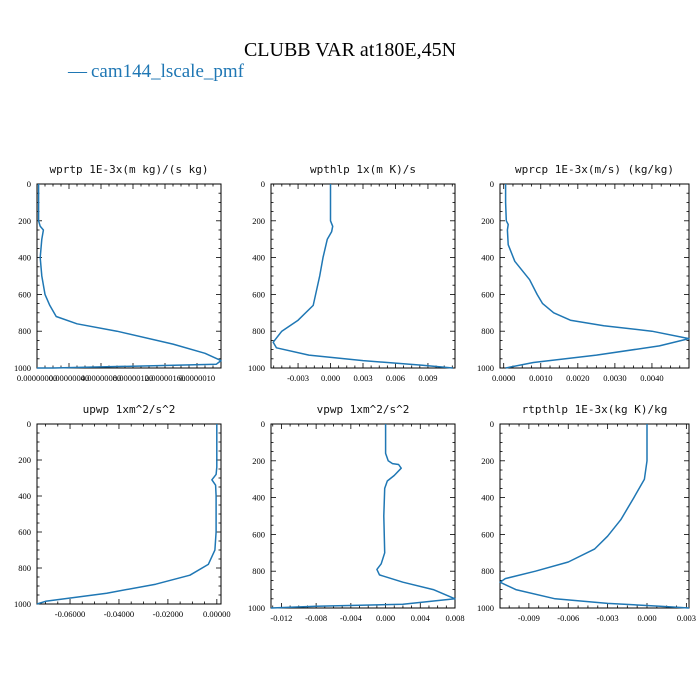 This screenshot has height=700, width=700. What do you see at coordinates (421, 618) in the screenshot?
I see `x-tick-label: 0.004` at bounding box center [421, 618].